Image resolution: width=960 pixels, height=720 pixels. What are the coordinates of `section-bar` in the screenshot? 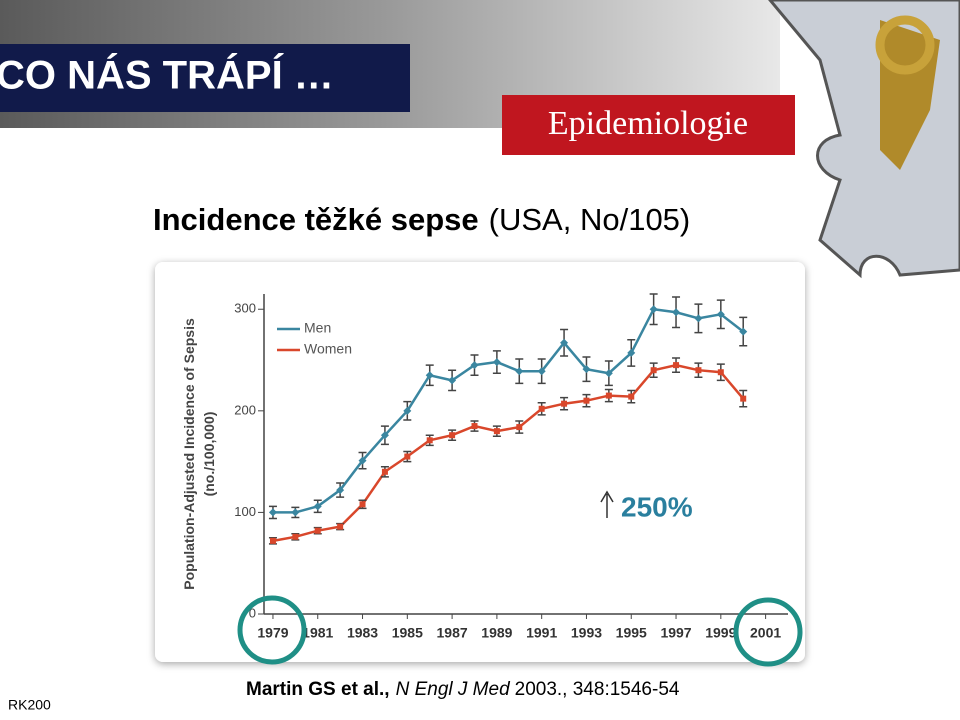 It's located at (205, 78).